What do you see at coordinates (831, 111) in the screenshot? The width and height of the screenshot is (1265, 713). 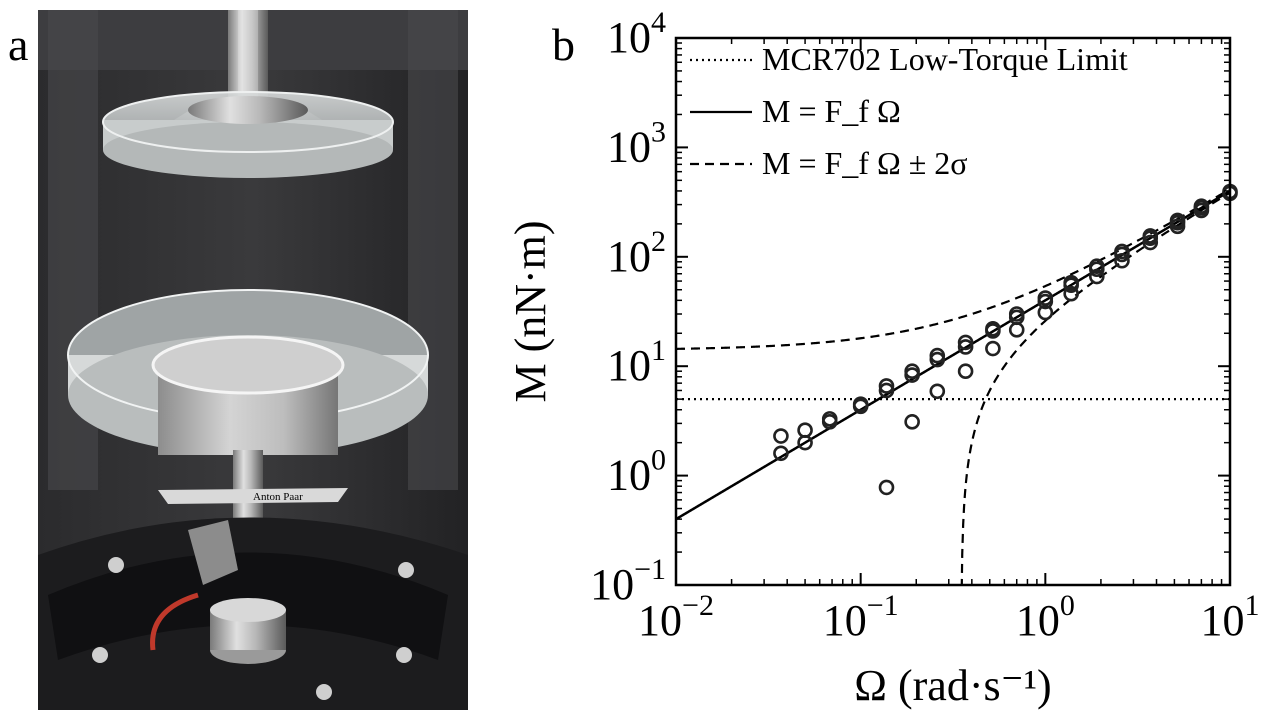 I see `legend-label: M = F_f Ω` at bounding box center [831, 111].